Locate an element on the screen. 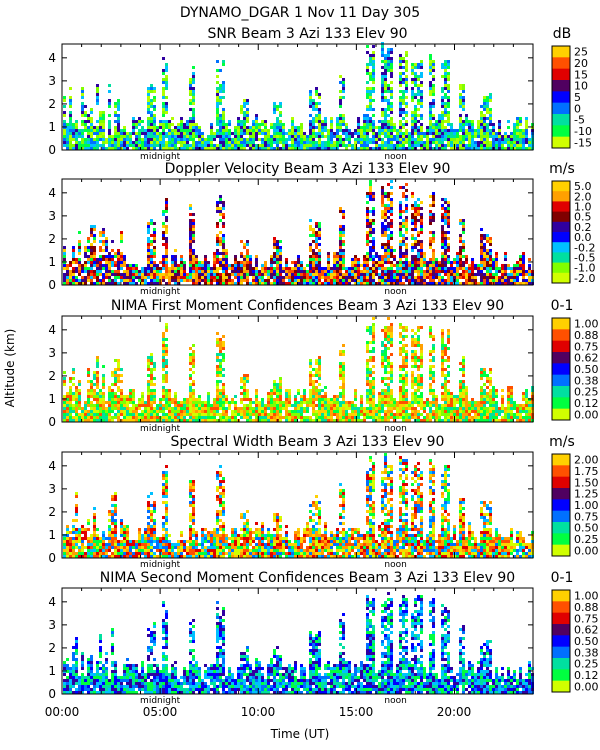 The width and height of the screenshot is (600, 750). colorbar-label: -2.0 is located at coordinates (584, 278).